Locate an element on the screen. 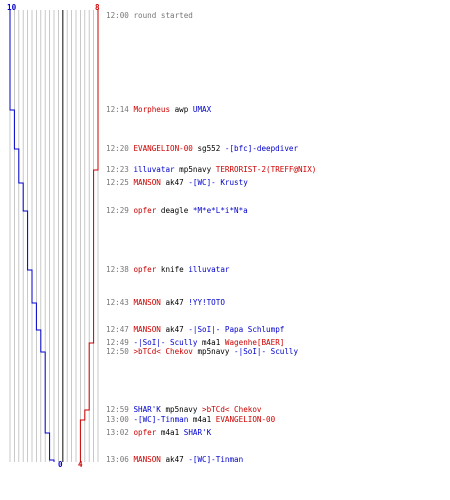  round-start-event: 12:00 round started is located at coordinates (149, 15).